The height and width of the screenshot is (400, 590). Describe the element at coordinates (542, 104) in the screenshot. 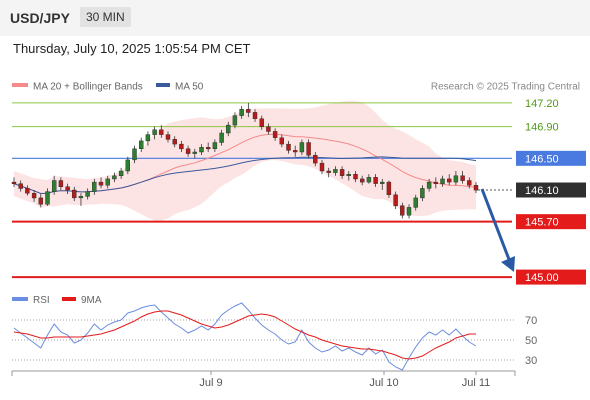

I see `resistance-label: 147.20` at that location.